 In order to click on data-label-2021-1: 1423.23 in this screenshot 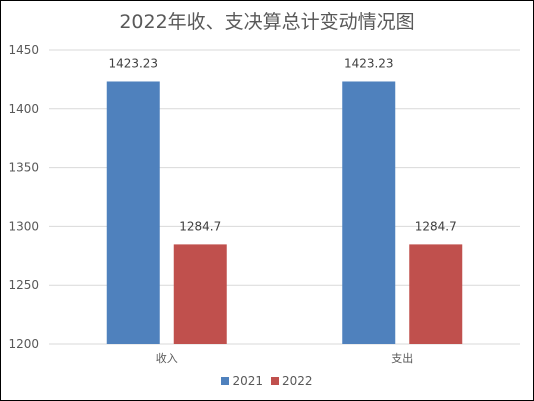, I will do `click(369, 63)`.